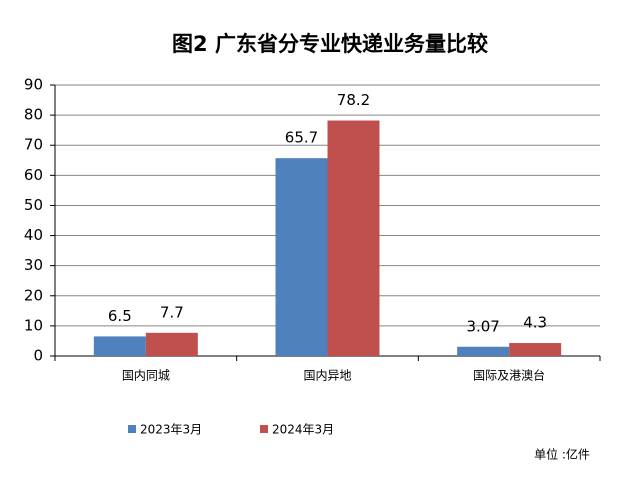  I want to click on legend-label: 2024年3月, so click(303, 430).